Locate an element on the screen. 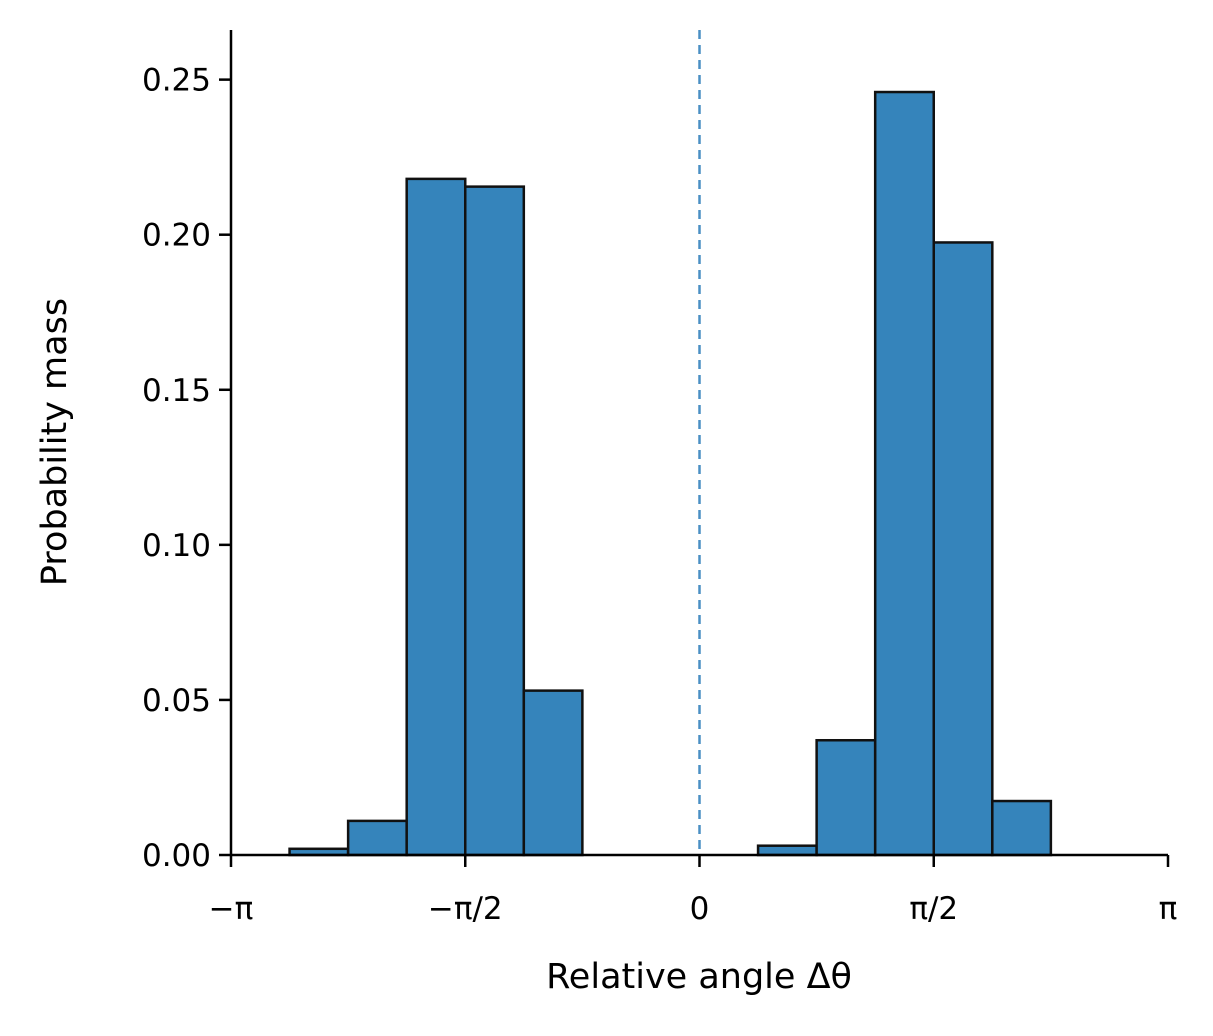 The width and height of the screenshot is (1213, 1036). x-axis-label: Relative angle Δθ is located at coordinates (699, 977).